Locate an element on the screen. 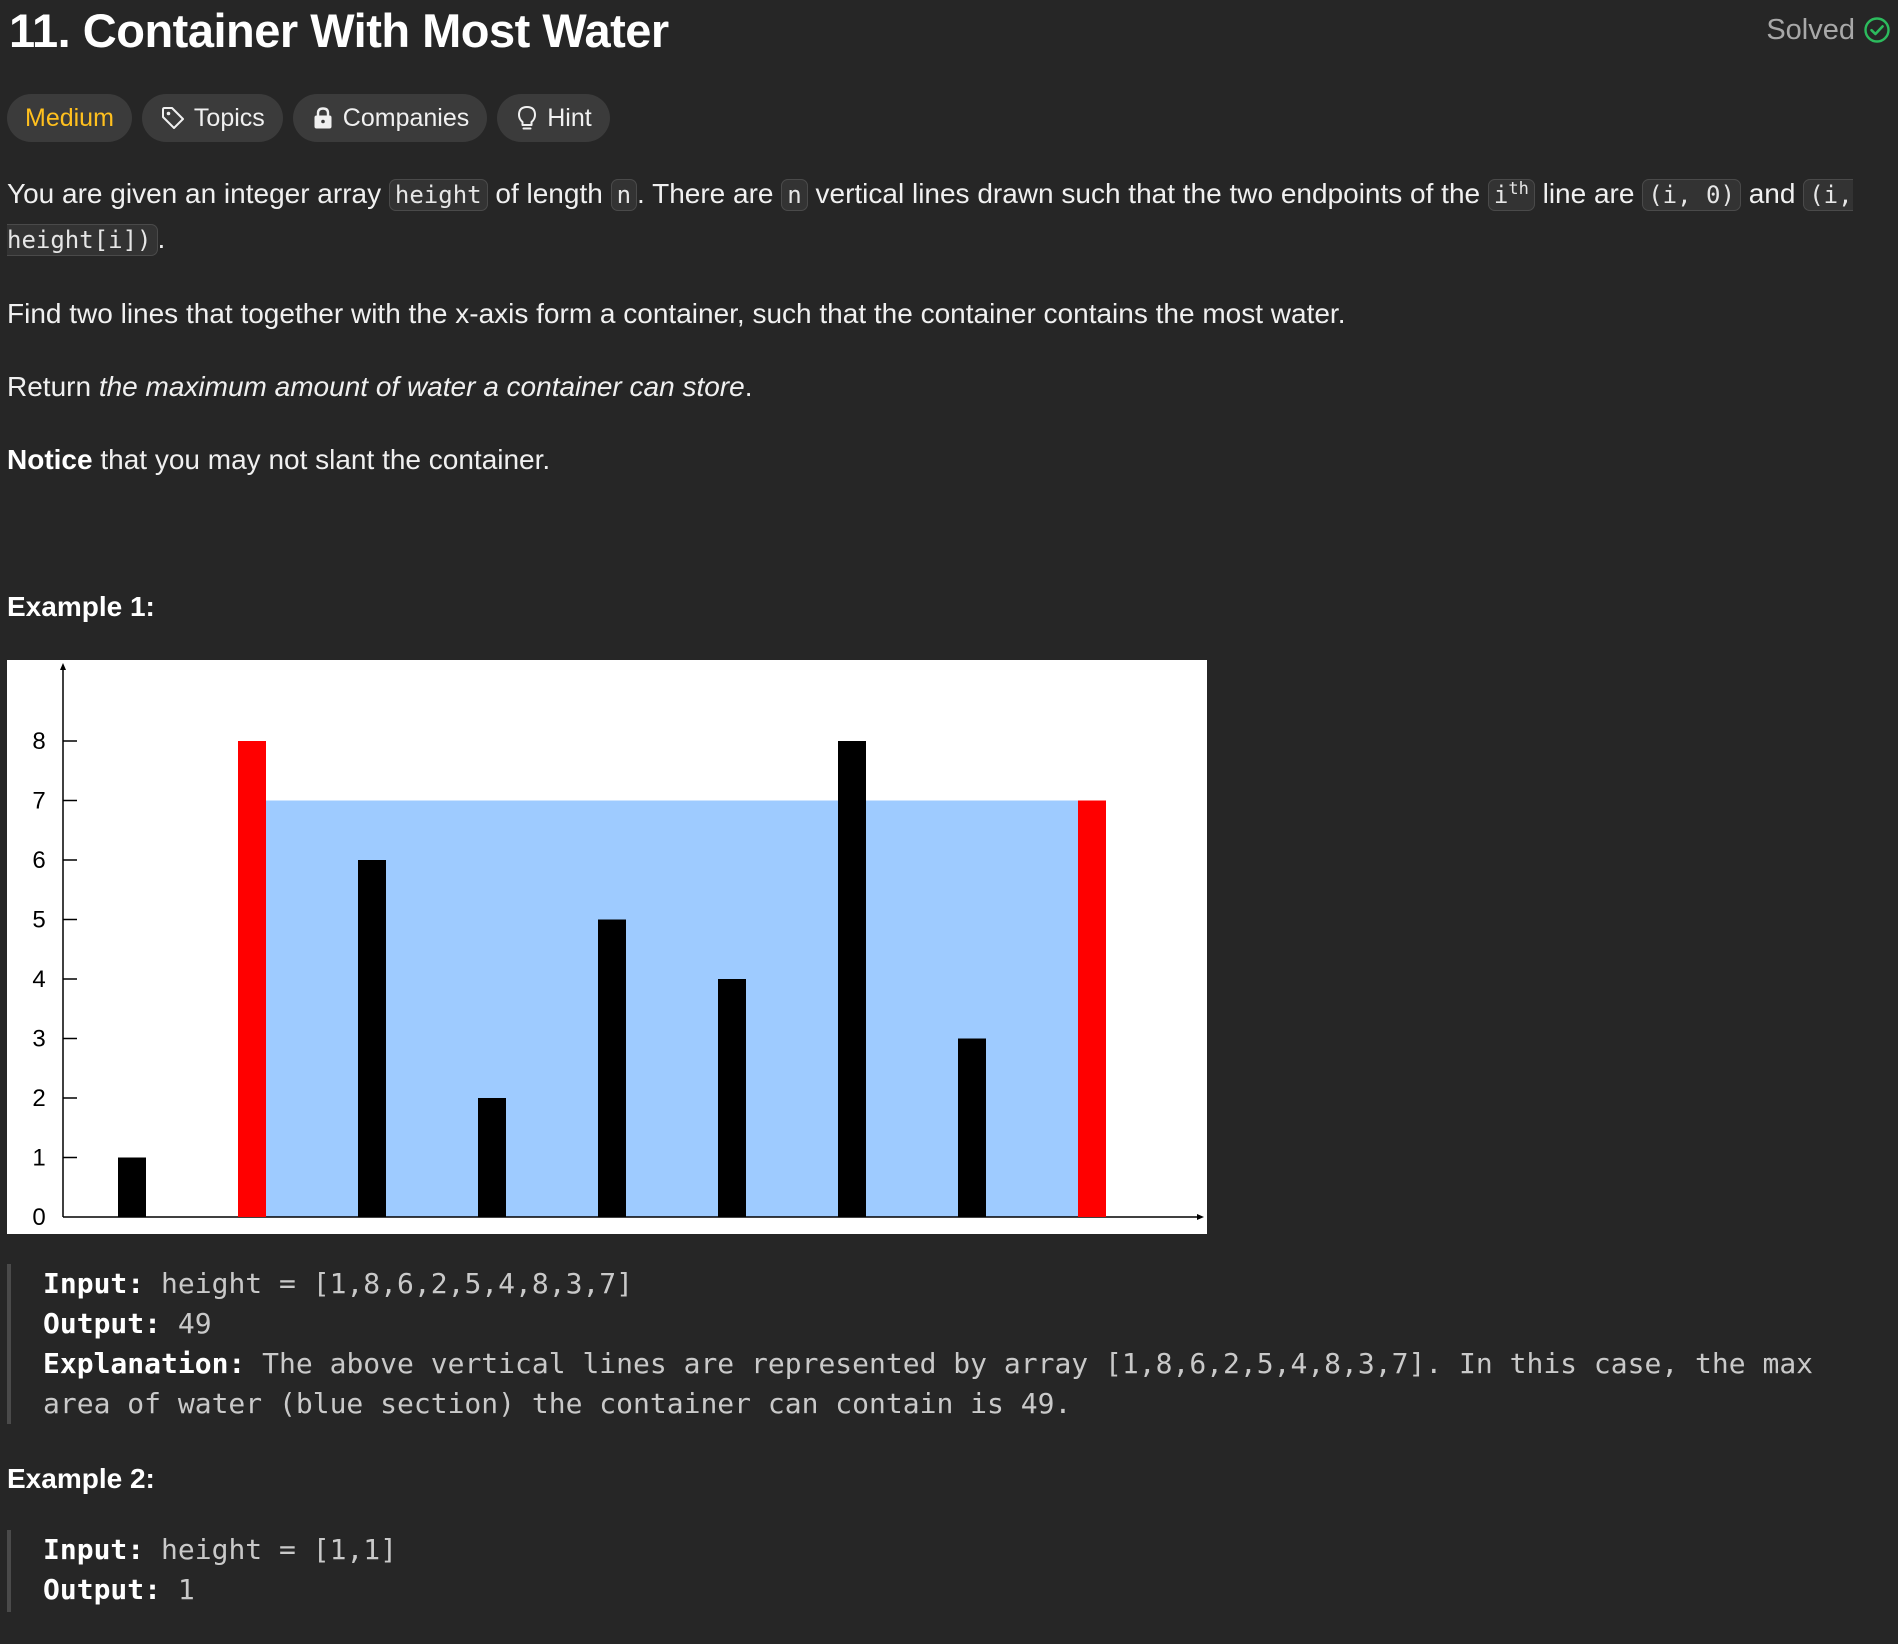  y-tick-label: 8 is located at coordinates (38, 741).